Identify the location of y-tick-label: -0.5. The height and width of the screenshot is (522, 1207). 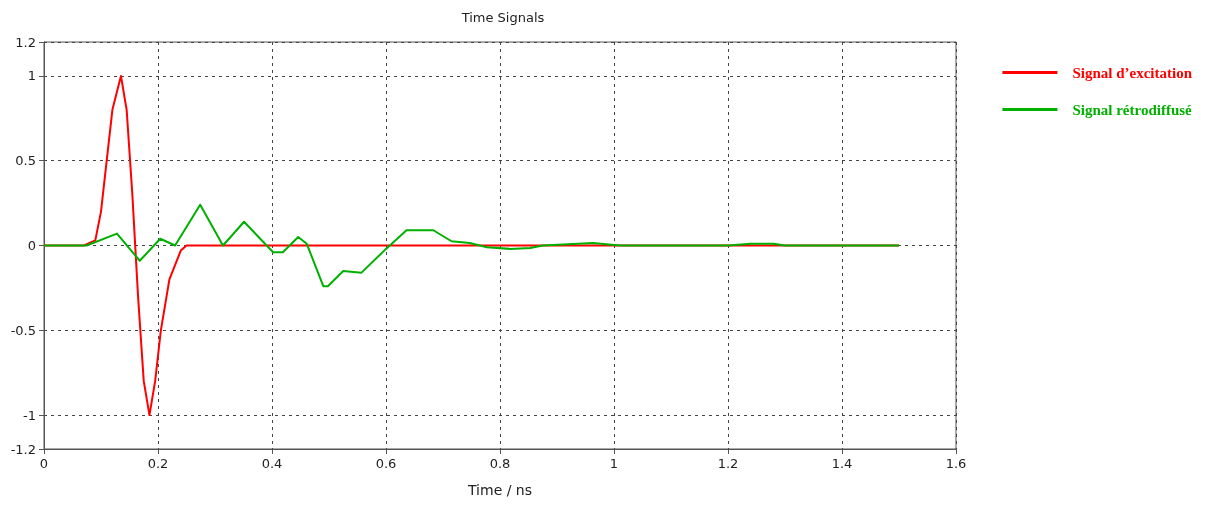
(23, 330).